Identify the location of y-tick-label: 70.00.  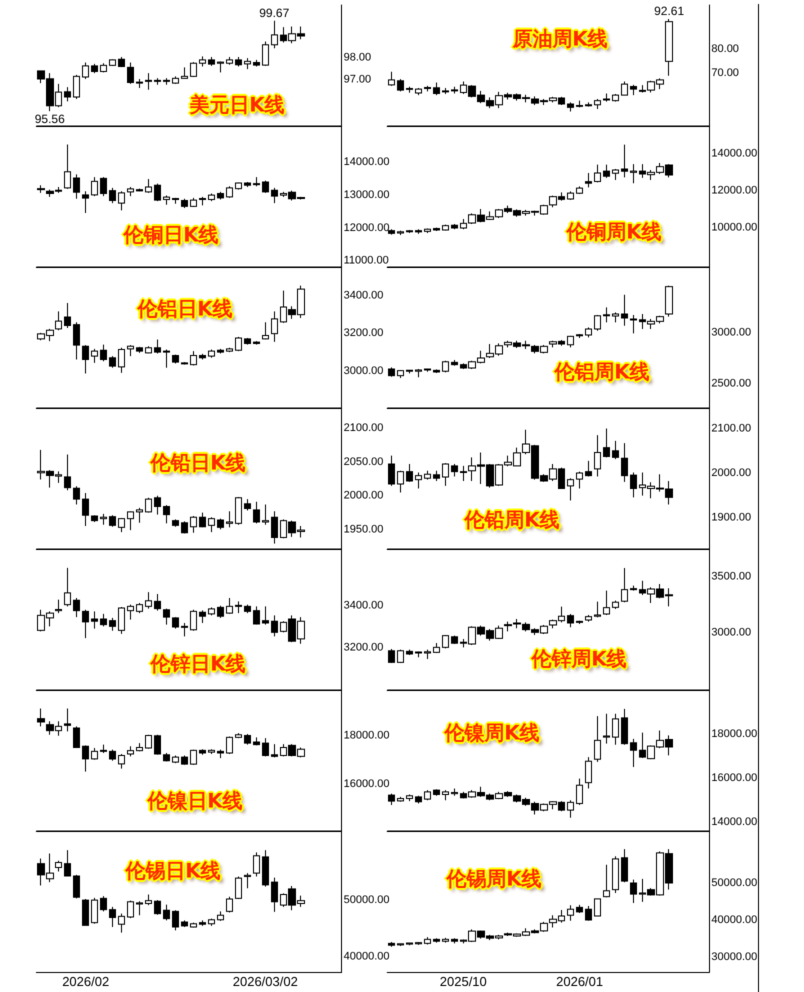
(725, 73).